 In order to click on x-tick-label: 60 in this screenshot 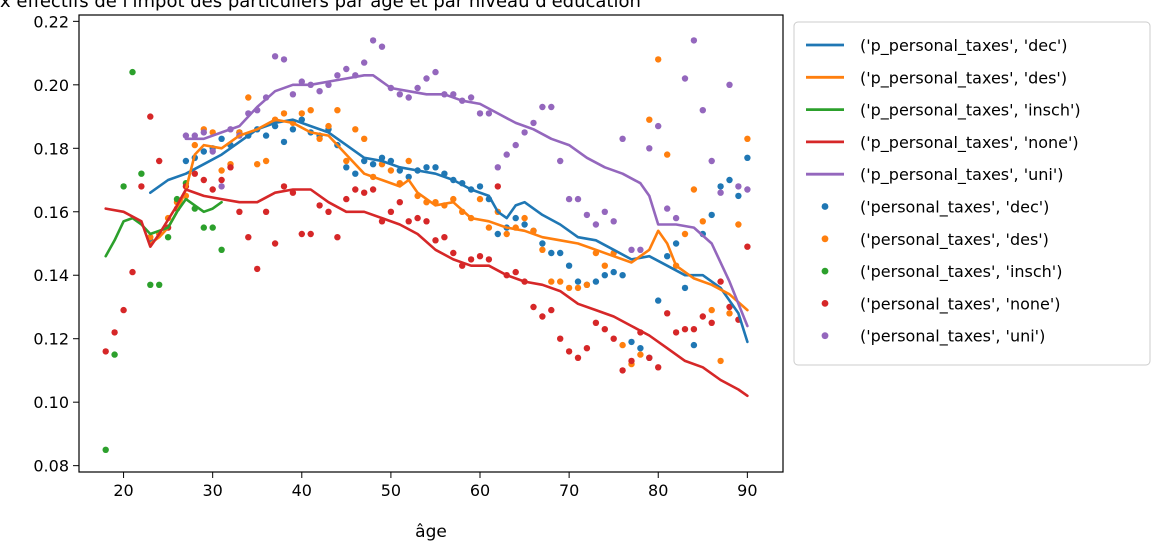, I will do `click(480, 490)`.